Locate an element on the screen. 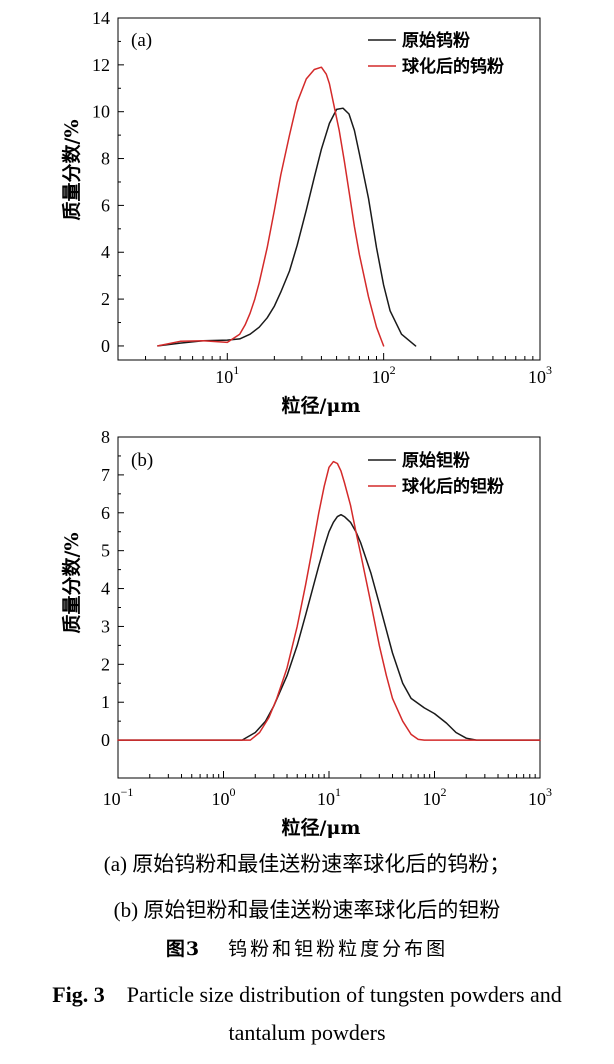 This screenshot has width=614, height=1064. y-tick-label: 5 is located at coordinates (105, 551).